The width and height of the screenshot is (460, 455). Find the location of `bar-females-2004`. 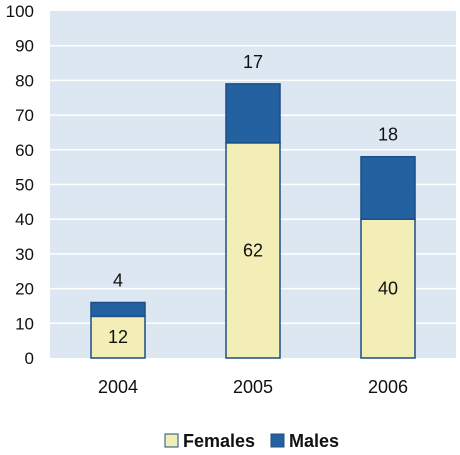

bar-females-2004 is located at coordinates (118, 337).